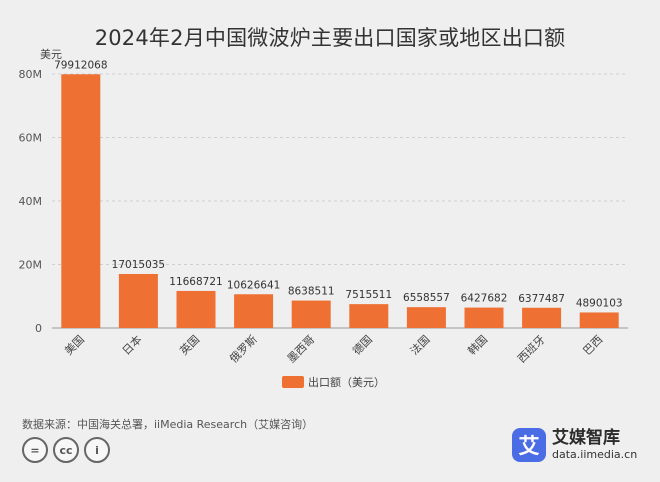 This screenshot has height=482, width=660. What do you see at coordinates (243, 349) in the screenshot?
I see `category-label: 俄罗斯` at bounding box center [243, 349].